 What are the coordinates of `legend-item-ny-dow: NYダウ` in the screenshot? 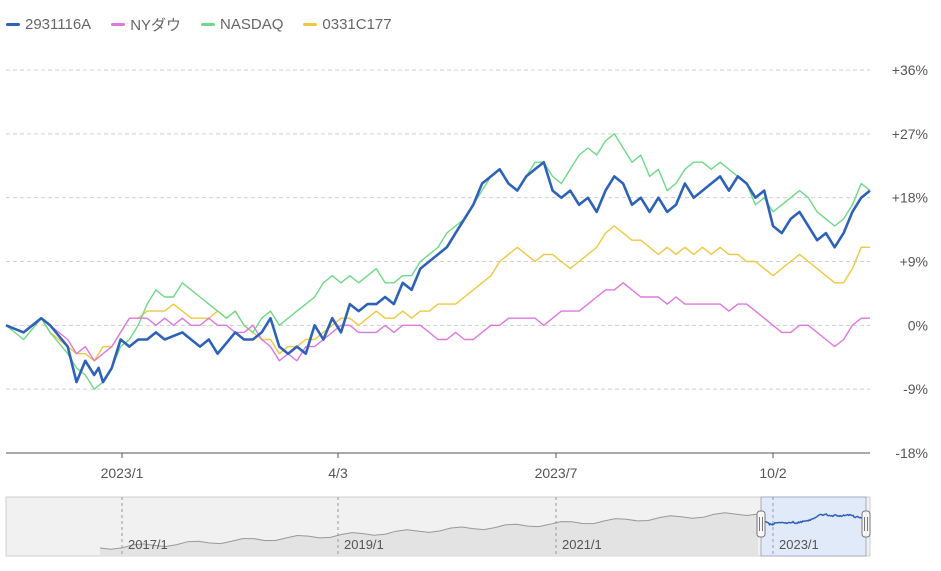 It's located at (146, 24).